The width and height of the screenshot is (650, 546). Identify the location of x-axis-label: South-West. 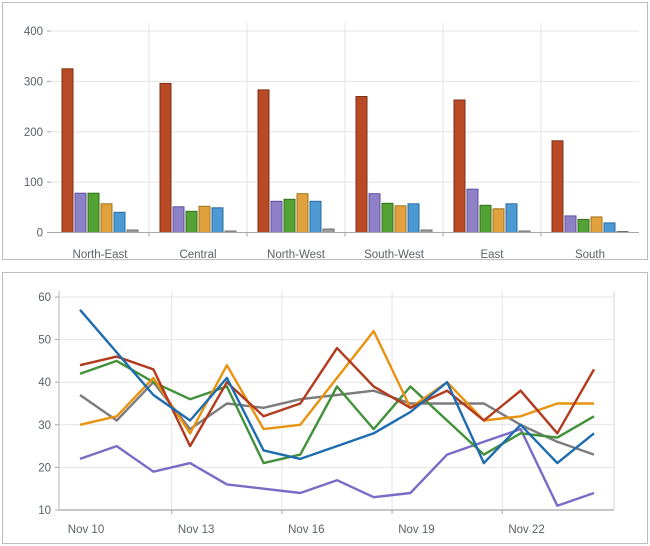
(394, 254).